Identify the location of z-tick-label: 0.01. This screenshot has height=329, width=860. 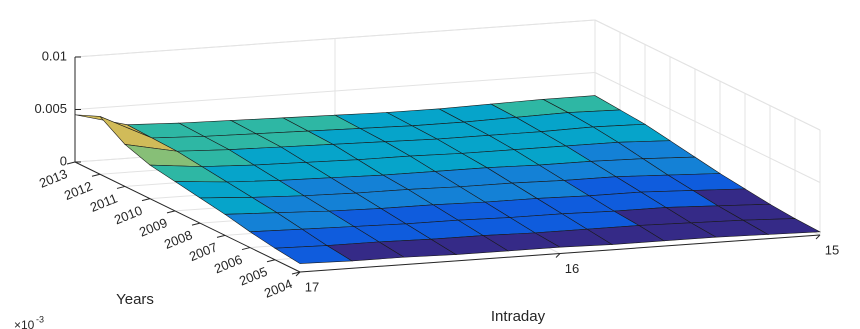
(54, 55).